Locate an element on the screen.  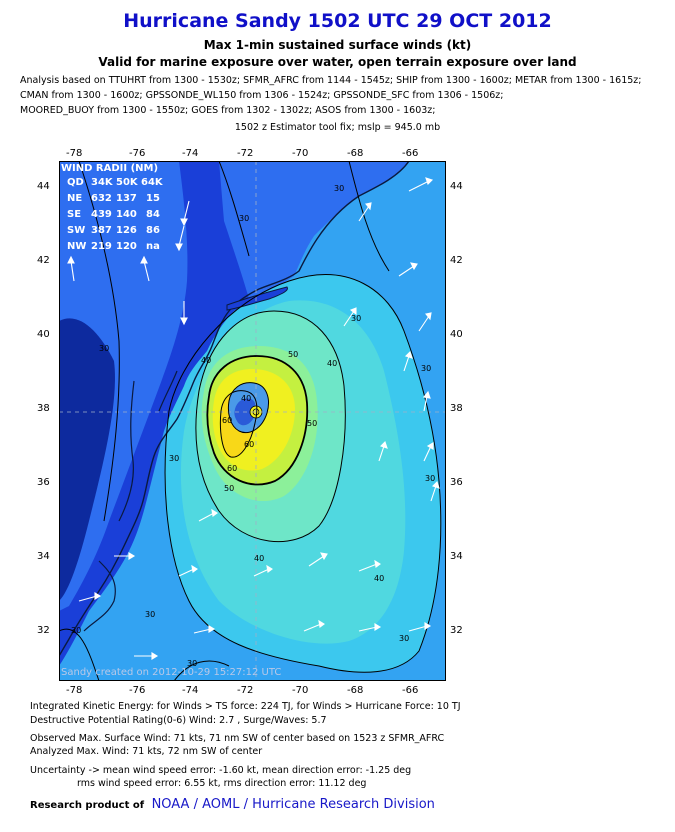
x-tick-top: -76 is located at coordinates (137, 153).